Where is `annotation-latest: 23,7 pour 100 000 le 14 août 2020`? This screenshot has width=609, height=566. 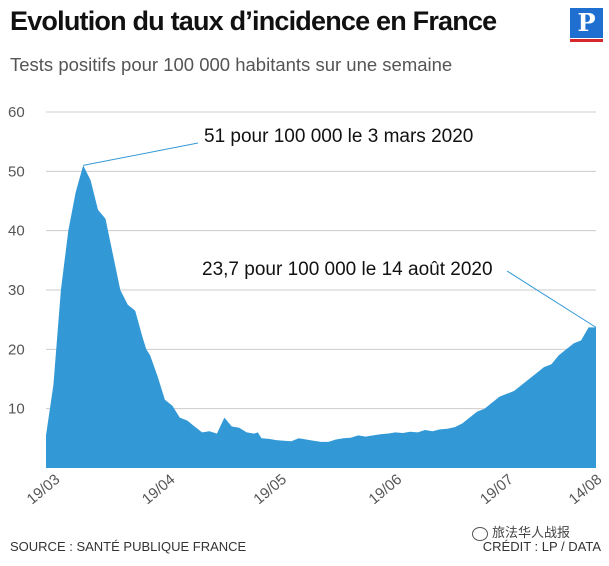 annotation-latest: 23,7 pour 100 000 le 14 août 2020 is located at coordinates (347, 269).